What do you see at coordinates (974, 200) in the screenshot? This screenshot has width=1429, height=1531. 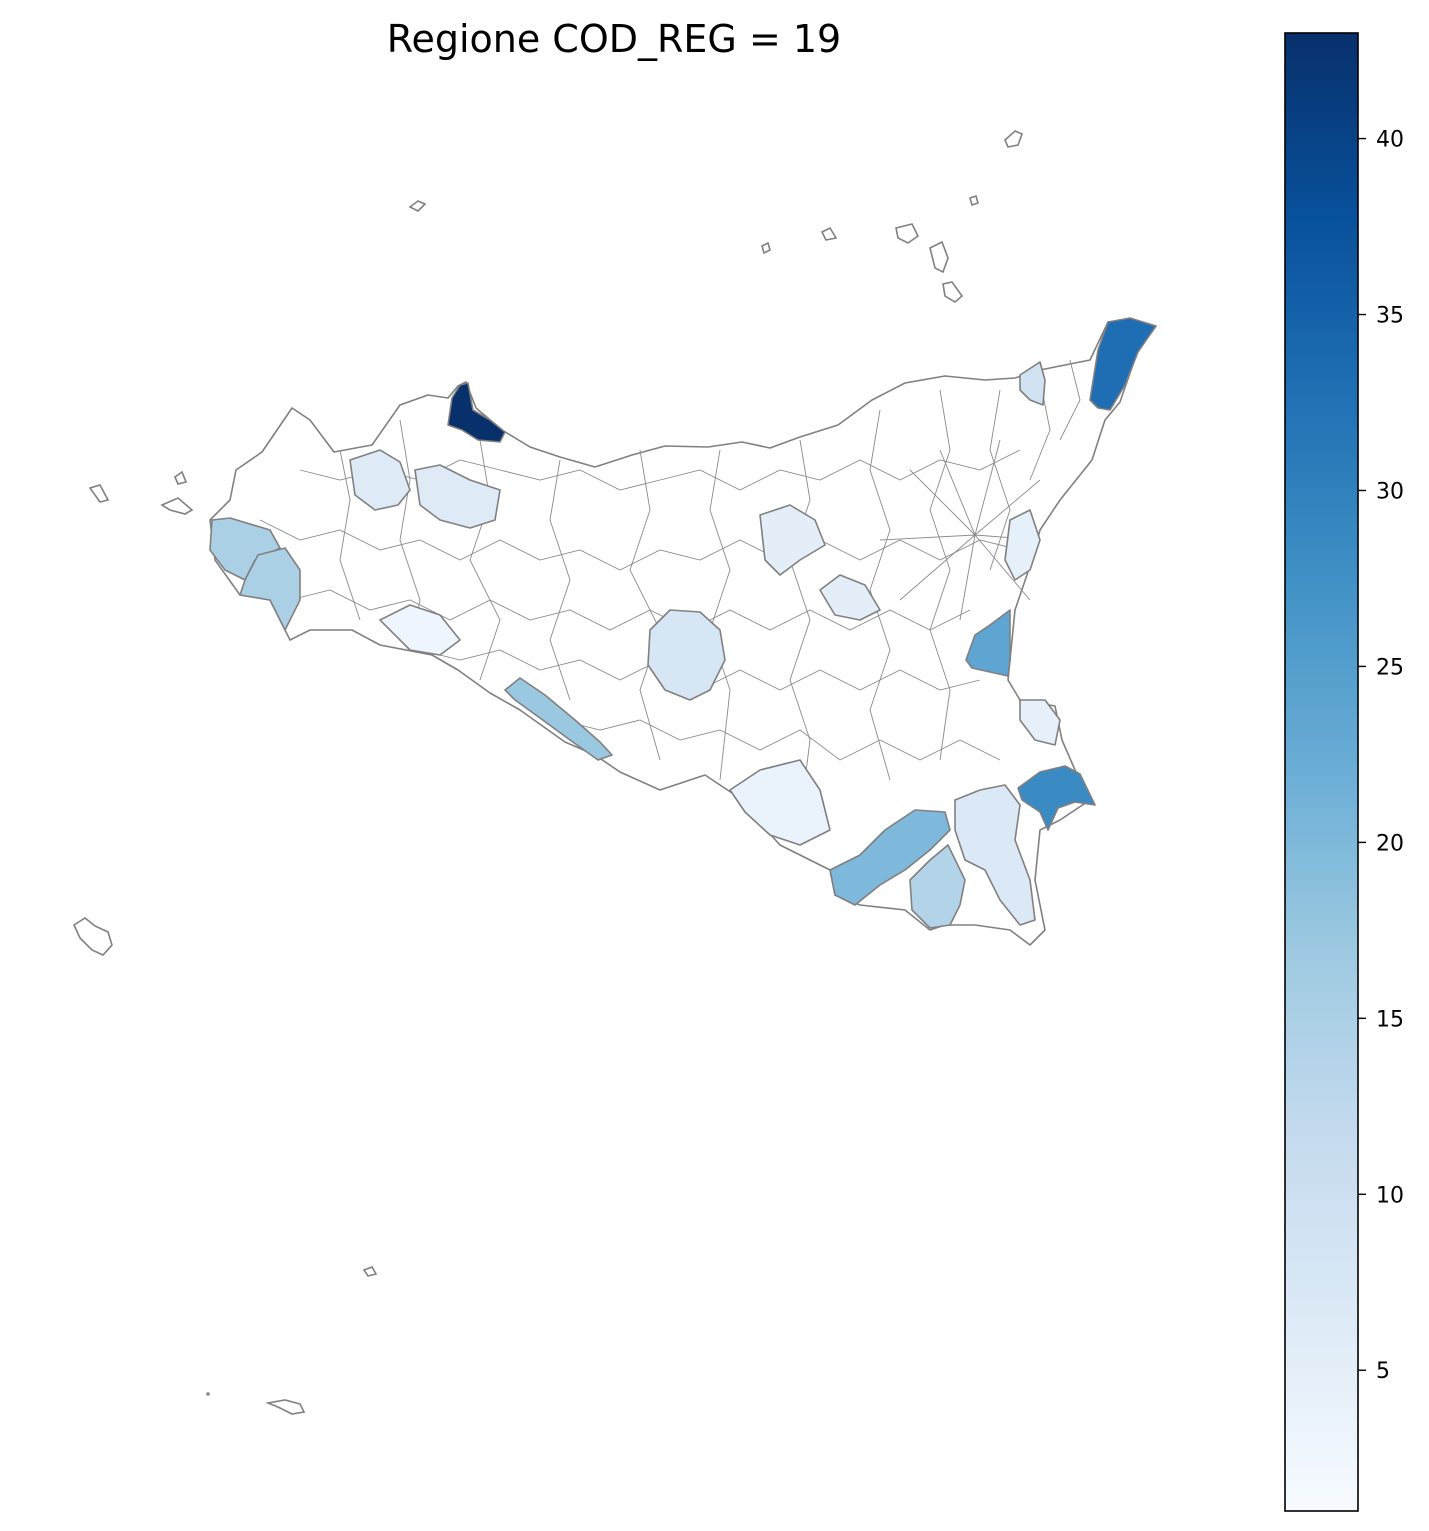 I see `island-panarea` at bounding box center [974, 200].